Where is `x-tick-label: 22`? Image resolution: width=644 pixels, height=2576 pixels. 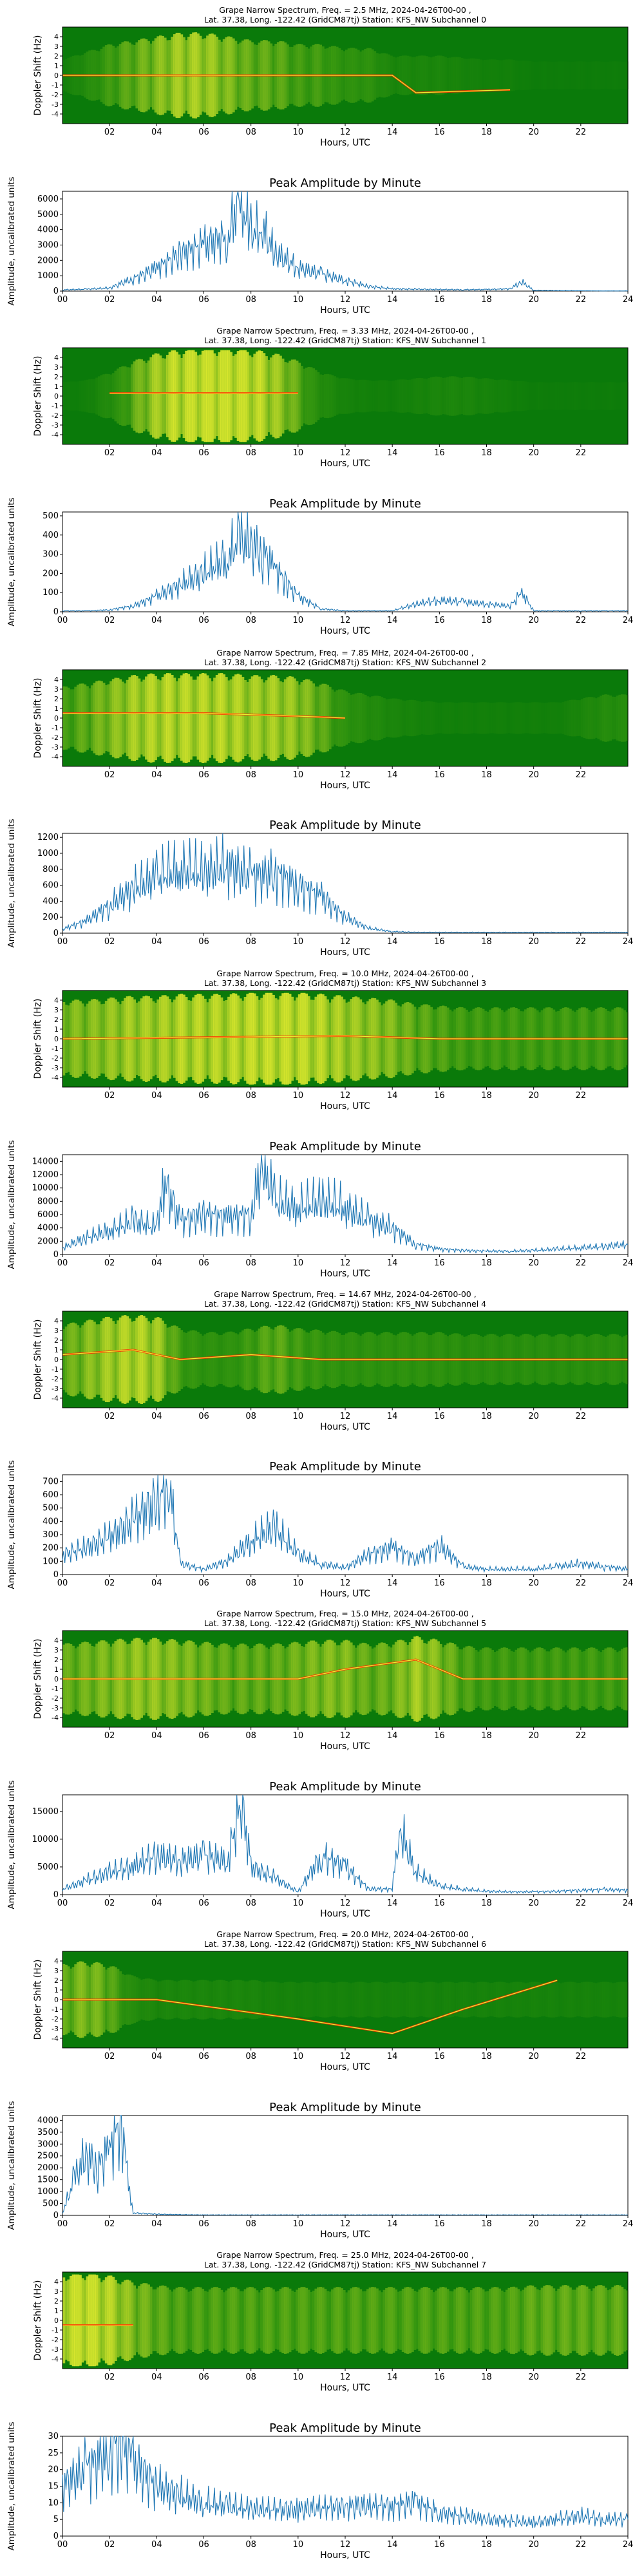 x-tick-label: 22 is located at coordinates (581, 775).